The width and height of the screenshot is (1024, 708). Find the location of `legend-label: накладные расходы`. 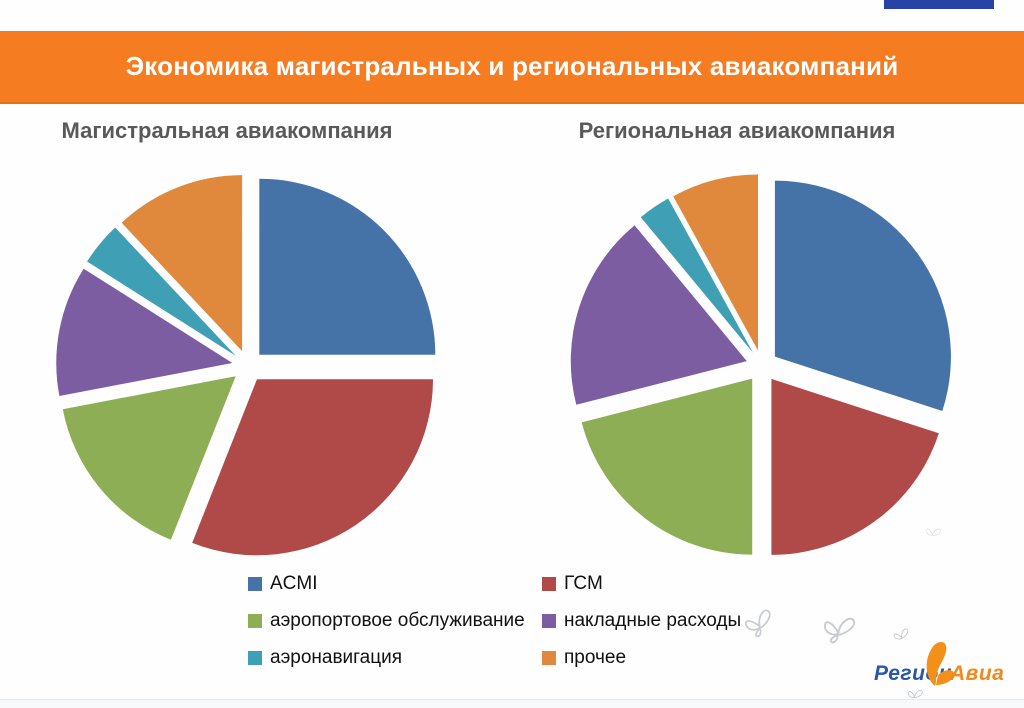

legend-label: накладные расходы is located at coordinates (653, 620).